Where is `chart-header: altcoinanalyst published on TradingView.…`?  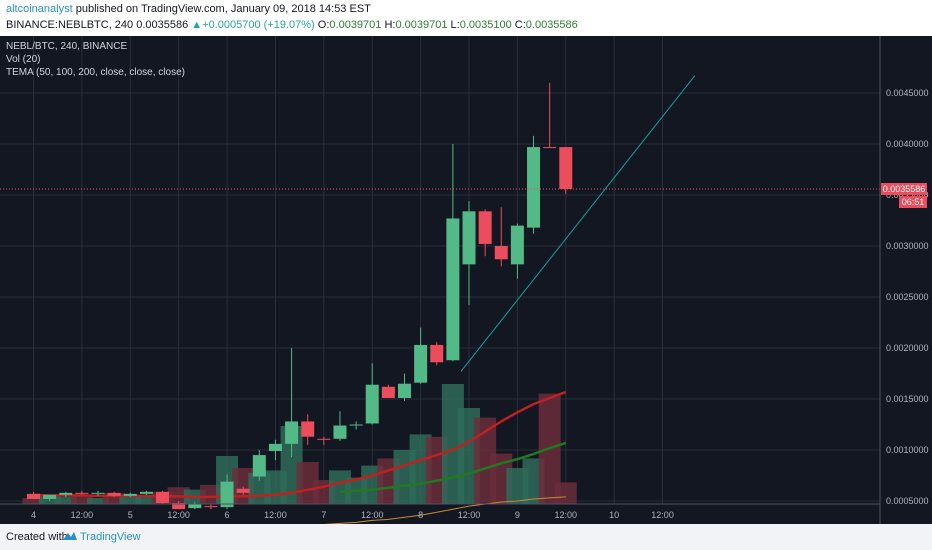 chart-header: altcoinanalyst published on TradingView.… is located at coordinates (466, 18).